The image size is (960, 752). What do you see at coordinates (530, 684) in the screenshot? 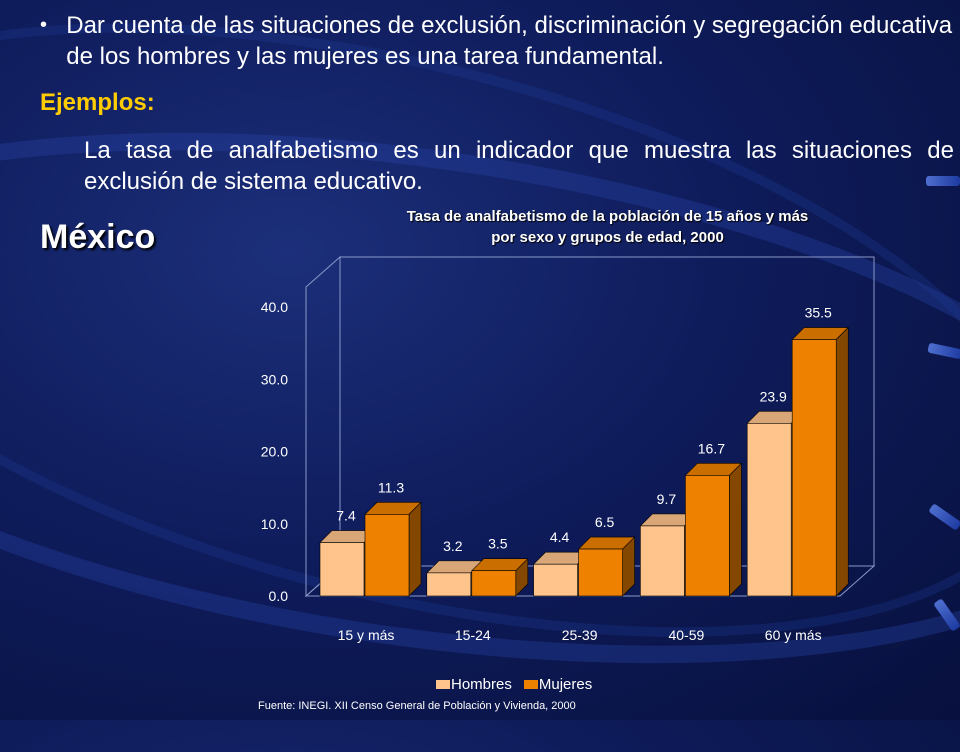
I see `legend-swatch-mujeres` at bounding box center [530, 684].